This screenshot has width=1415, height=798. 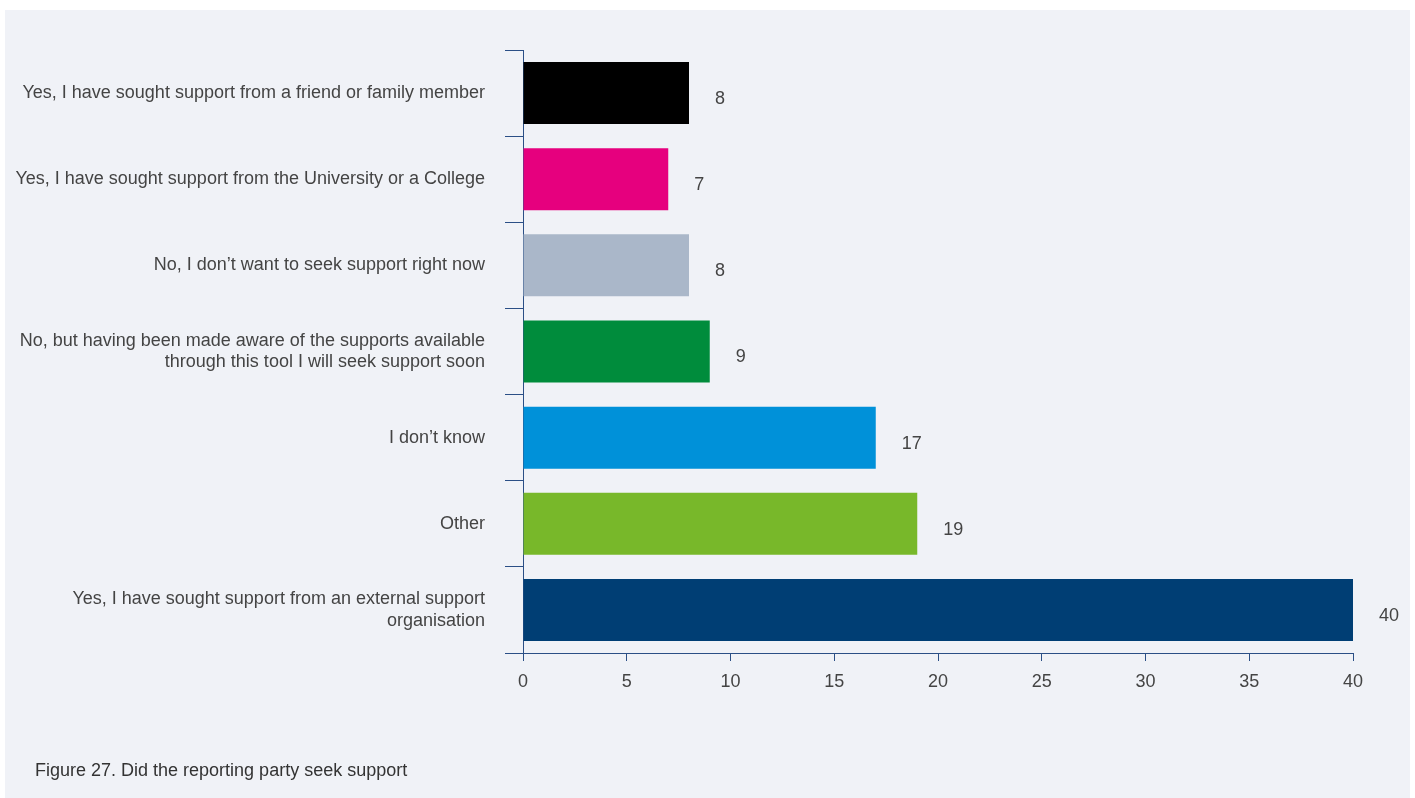 I want to click on data-label: 9, so click(x=740, y=356).